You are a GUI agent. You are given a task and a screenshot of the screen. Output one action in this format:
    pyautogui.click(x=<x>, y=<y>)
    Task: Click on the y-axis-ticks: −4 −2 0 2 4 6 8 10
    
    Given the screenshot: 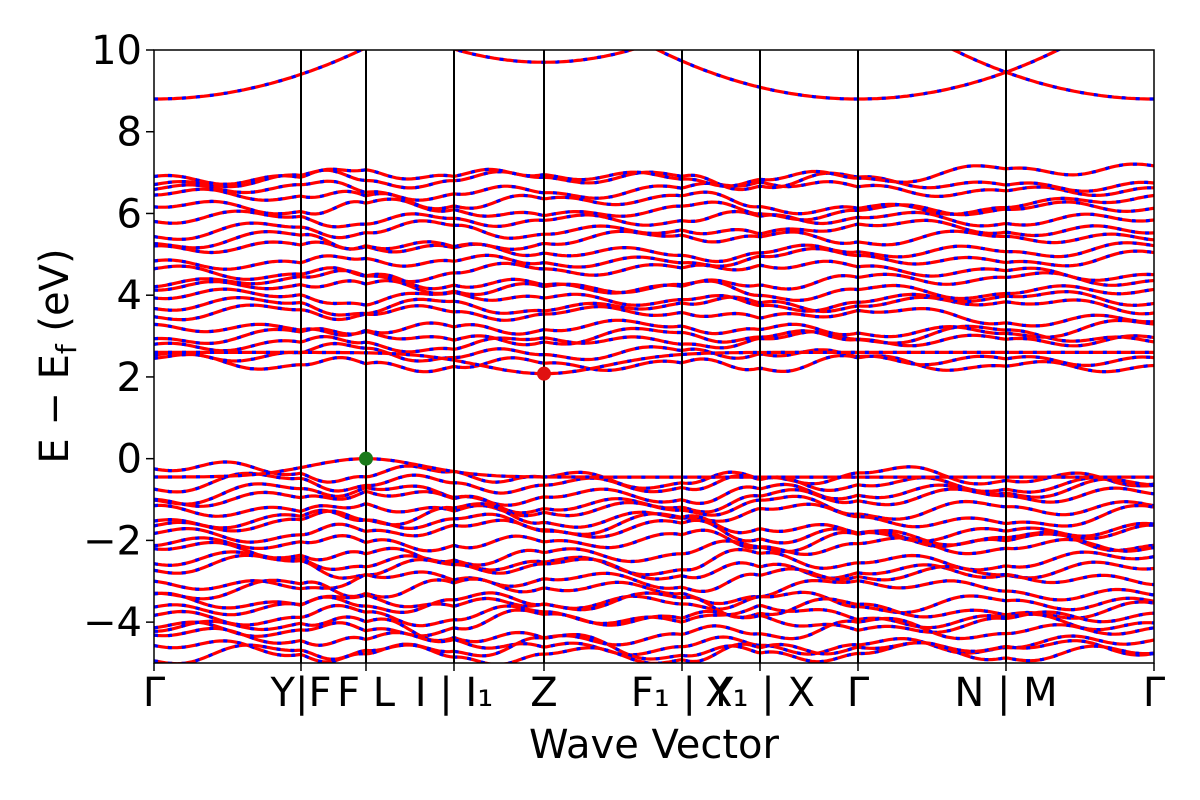 What is the action you would take?
    pyautogui.click(x=118, y=337)
    